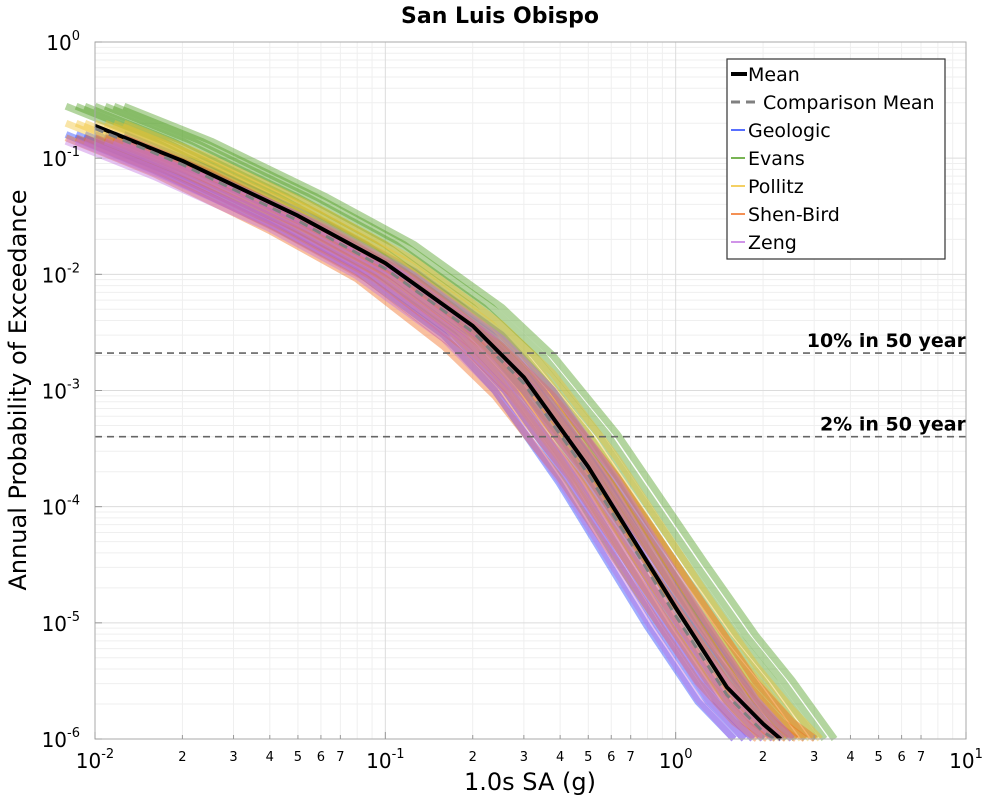 Image resolution: width=1000 pixels, height=800 pixels. Describe the element at coordinates (73, 501) in the screenshot. I see `tick-exponent: -4` at that location.